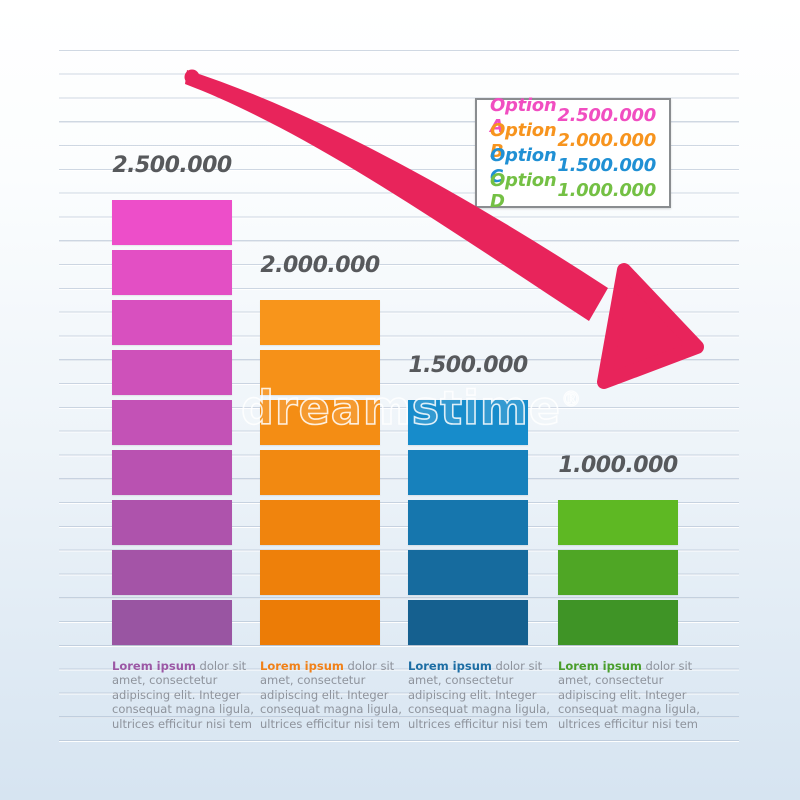  What do you see at coordinates (618, 465) in the screenshot?
I see `bar-value-label-d: 1.000.000` at bounding box center [618, 465].